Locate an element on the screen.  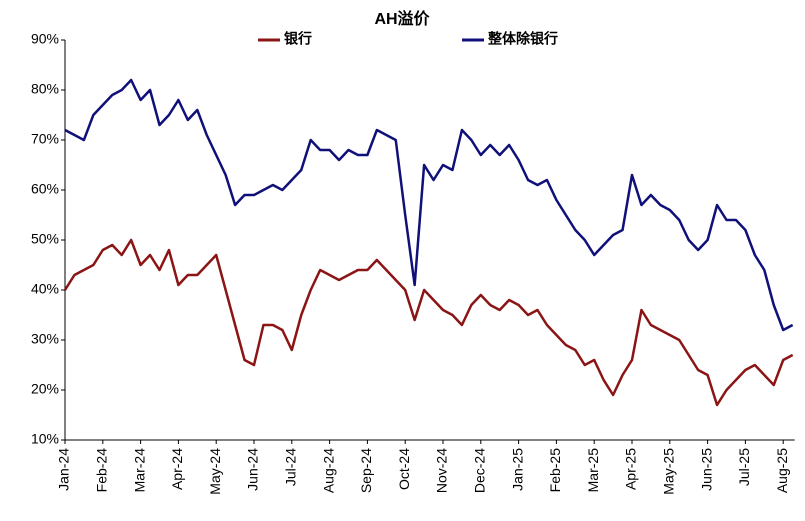
x-tick-label: Mar-24 is located at coordinates (139, 470).